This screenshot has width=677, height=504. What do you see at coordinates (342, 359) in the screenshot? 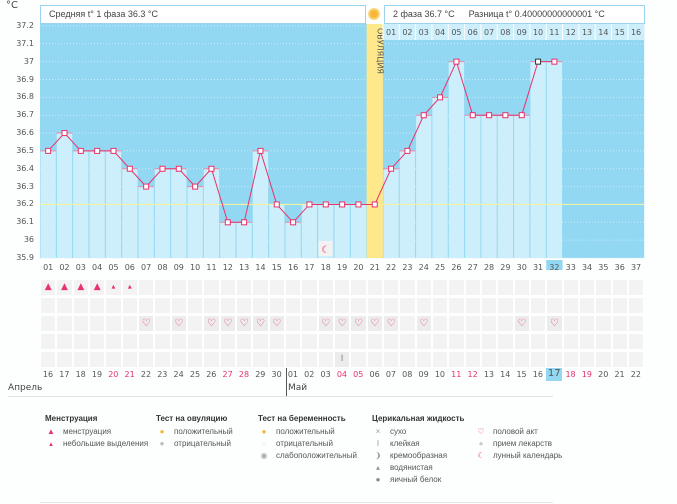
I see `mark-cell: I` at bounding box center [342, 359].